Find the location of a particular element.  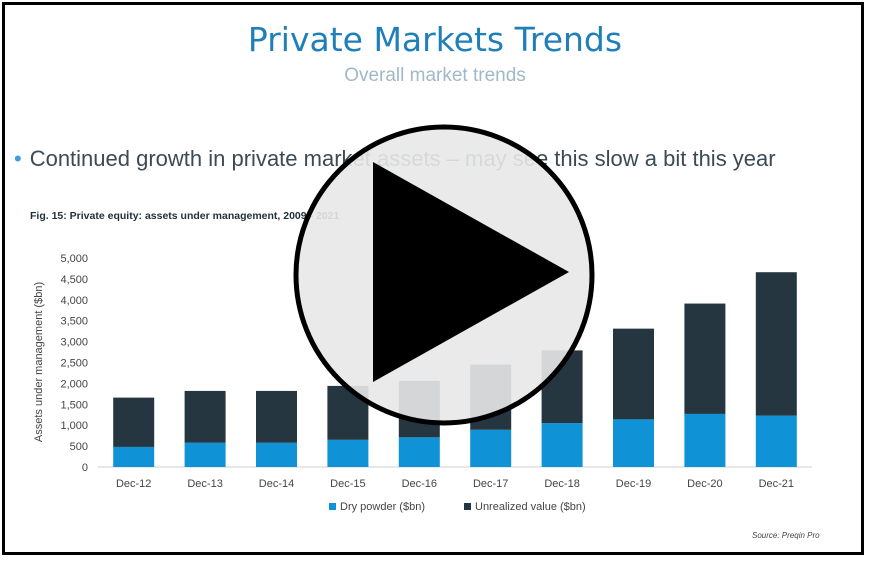

y-tick-label: 5,000 is located at coordinates (74, 259).